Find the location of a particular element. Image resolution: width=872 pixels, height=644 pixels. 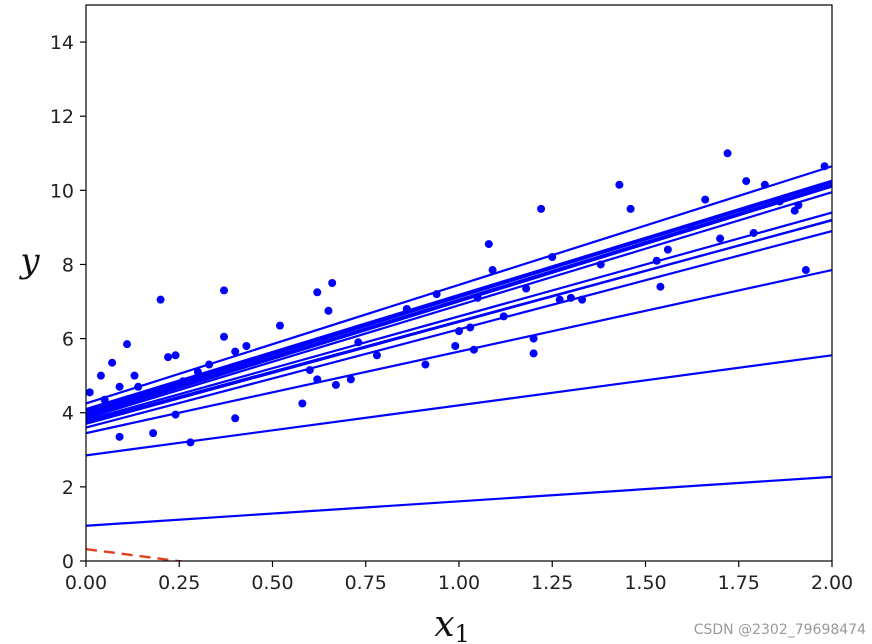

x-tick-label-8: 2.00 is located at coordinates (832, 583).